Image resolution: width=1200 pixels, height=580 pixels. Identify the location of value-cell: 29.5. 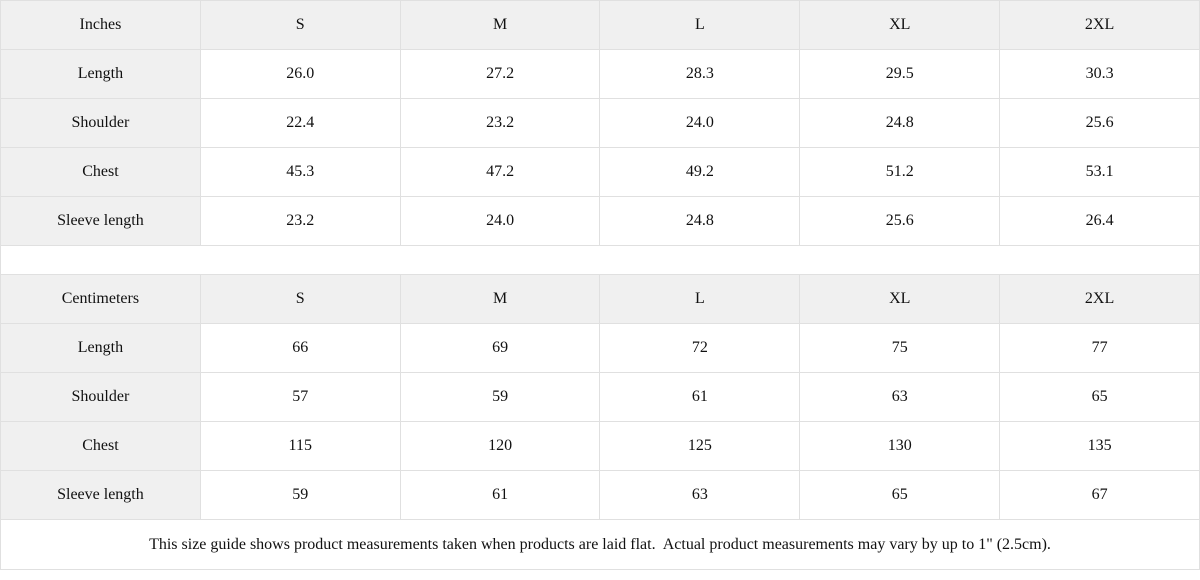
(900, 74).